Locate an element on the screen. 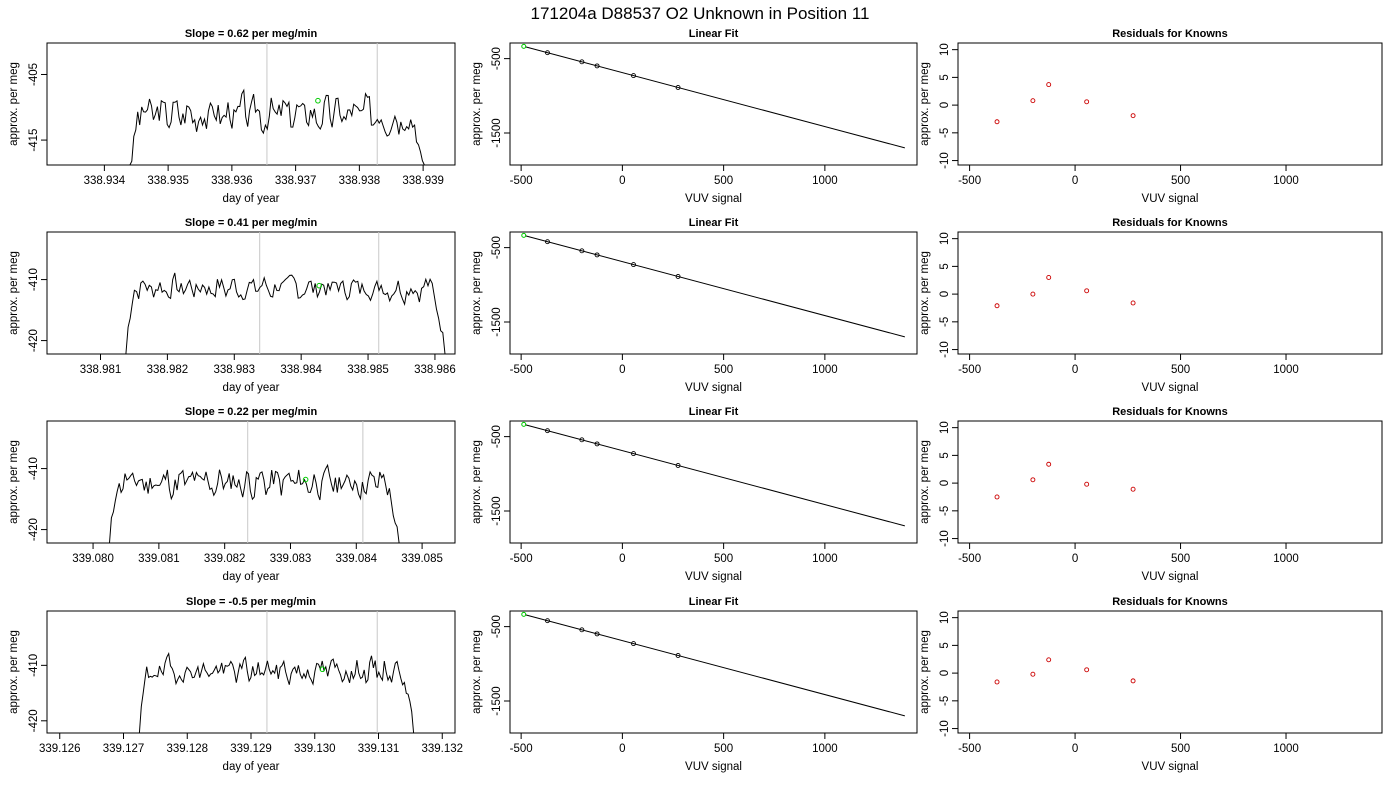 This screenshot has height=800, width=1400. x-tick-label: 339.131 is located at coordinates (379, 749).